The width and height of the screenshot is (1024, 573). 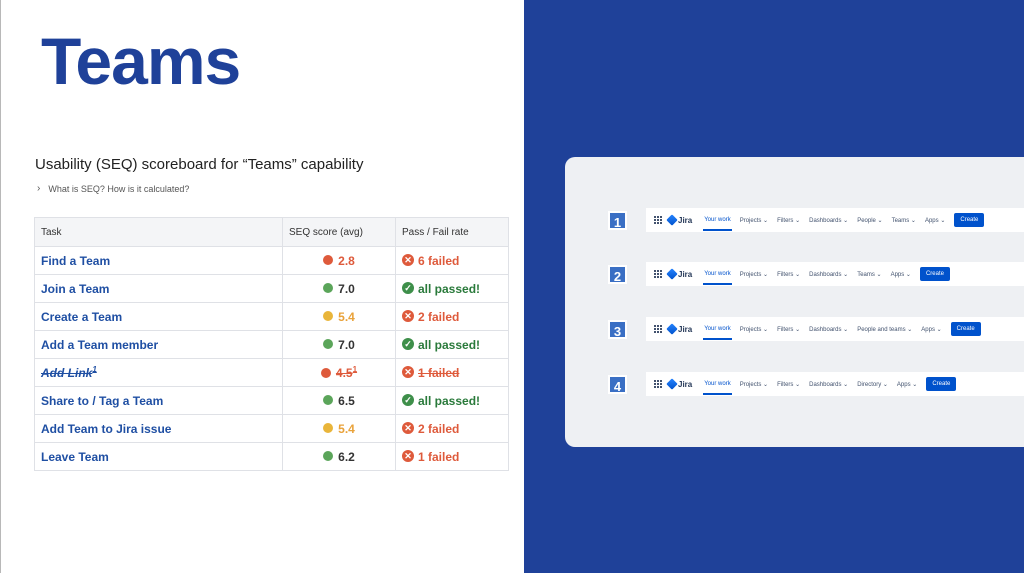 What do you see at coordinates (408, 344) in the screenshot?
I see `pass-check-icon: ✓` at bounding box center [408, 344].